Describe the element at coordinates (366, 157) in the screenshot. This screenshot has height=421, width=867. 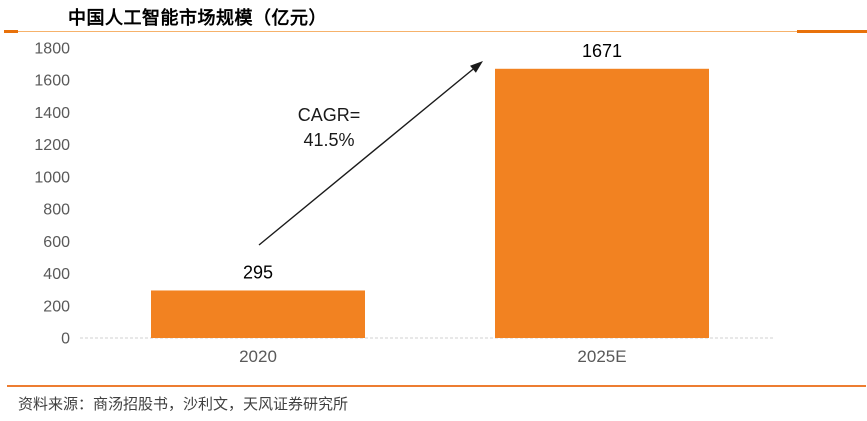
I see `growth-arrow-line` at that location.